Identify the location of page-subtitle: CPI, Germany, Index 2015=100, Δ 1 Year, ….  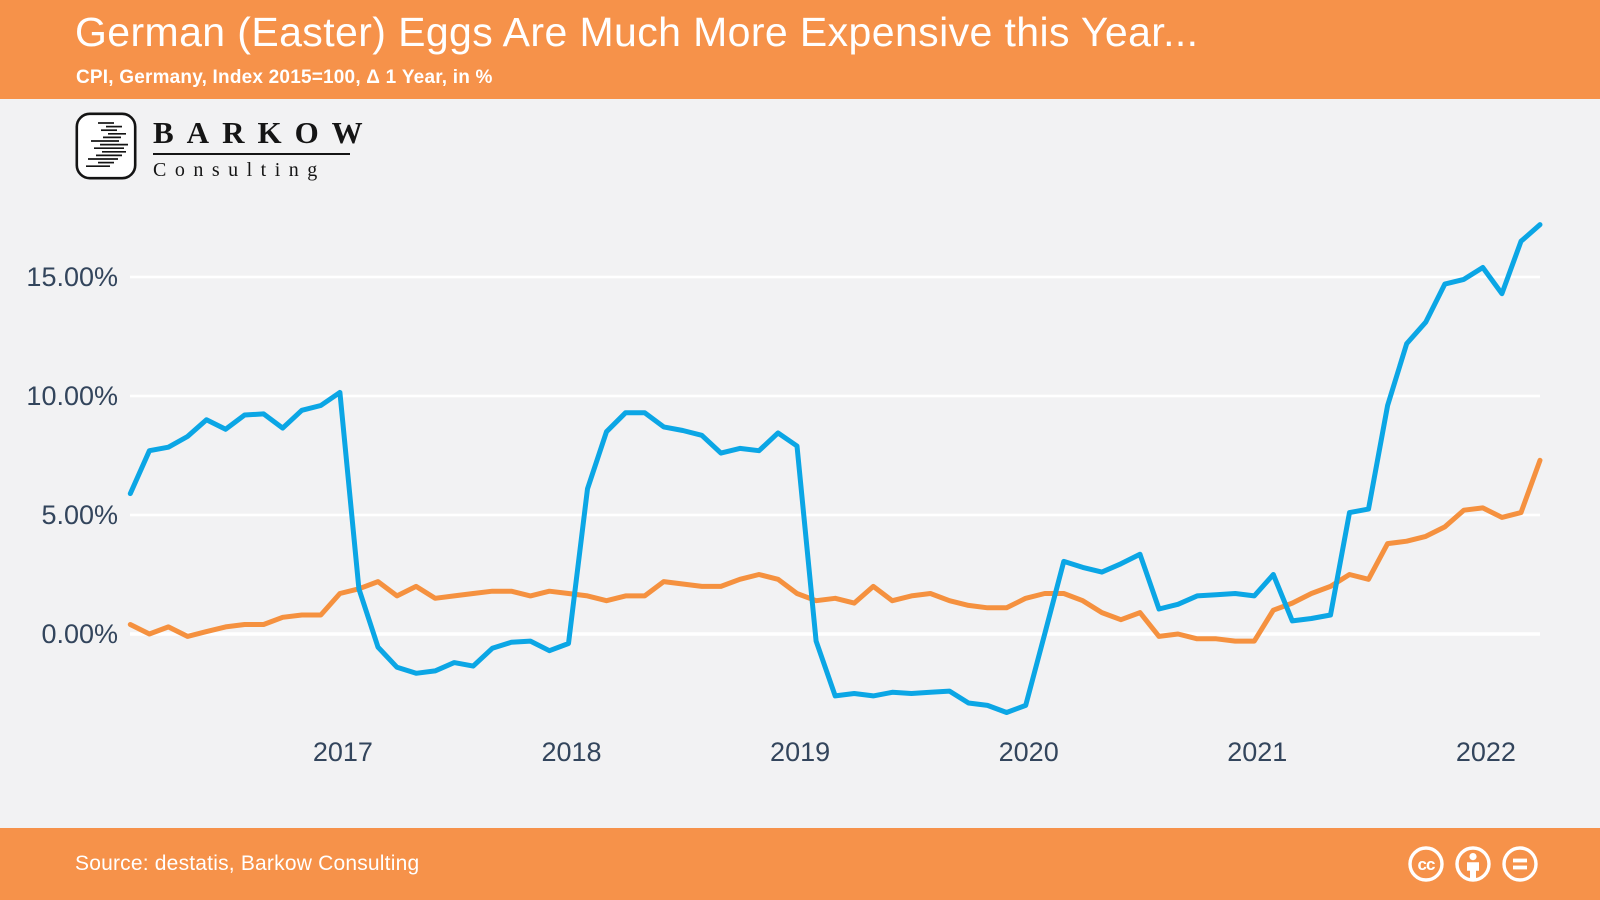
(284, 77).